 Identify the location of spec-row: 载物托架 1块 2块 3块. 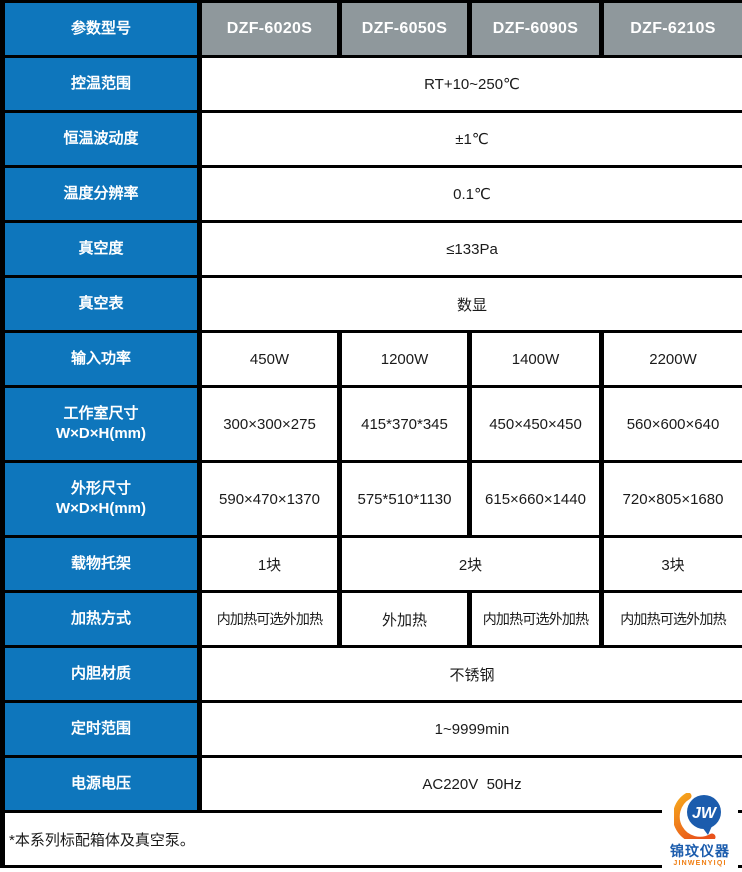
(371, 564).